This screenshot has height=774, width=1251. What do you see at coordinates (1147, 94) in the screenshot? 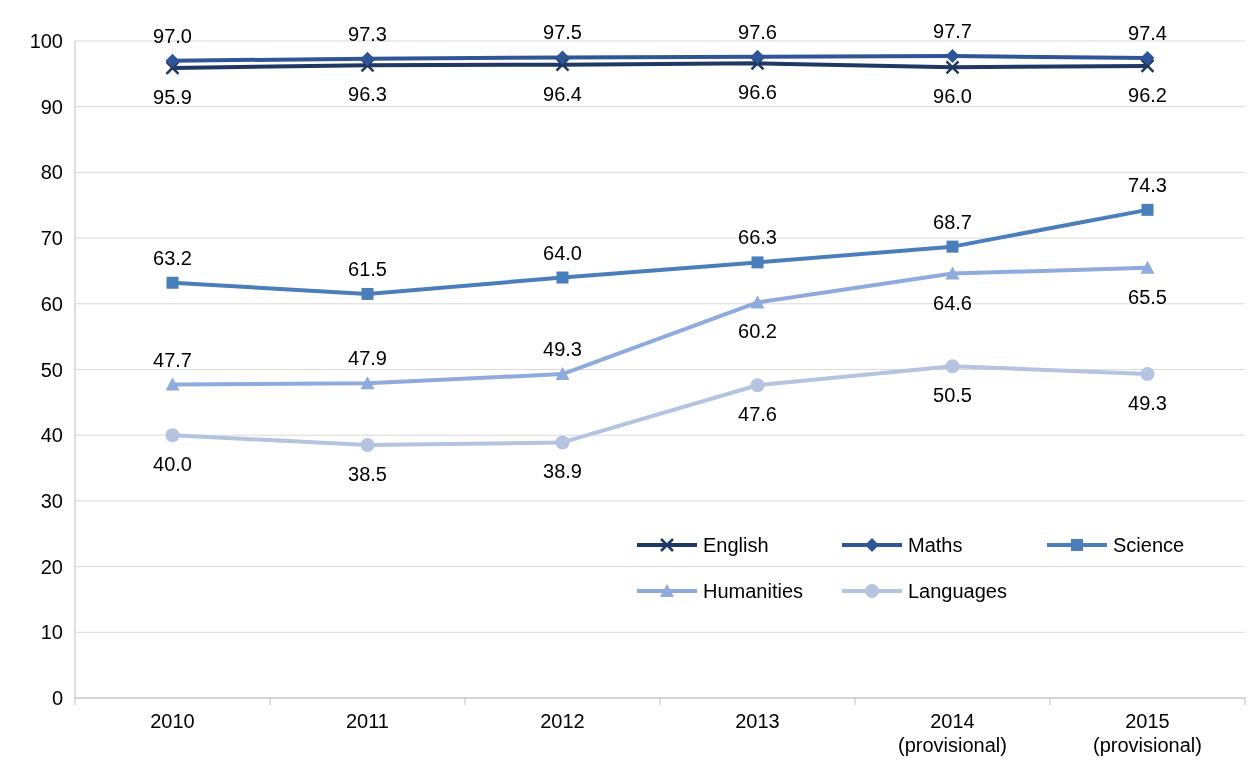
I see `data-label: 96.2` at bounding box center [1147, 94].